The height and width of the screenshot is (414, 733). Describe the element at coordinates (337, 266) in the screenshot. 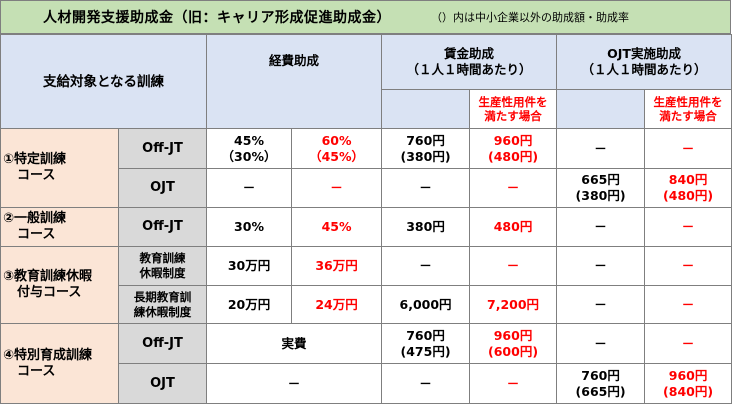

I see `expense-productivity-cell: 36万円` at that location.